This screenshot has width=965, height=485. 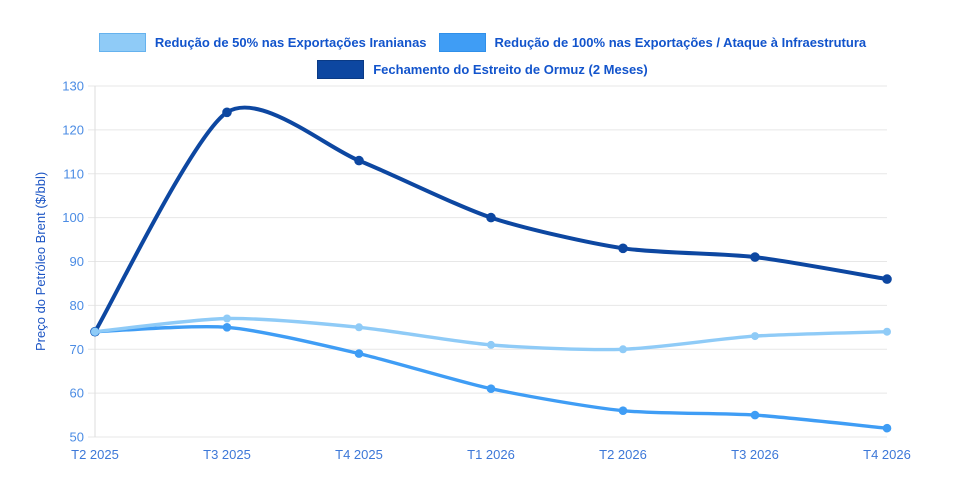 I want to click on legend-label-reducao-50: Redução de 50% nas Exportações Iranianas, so click(x=290, y=42).